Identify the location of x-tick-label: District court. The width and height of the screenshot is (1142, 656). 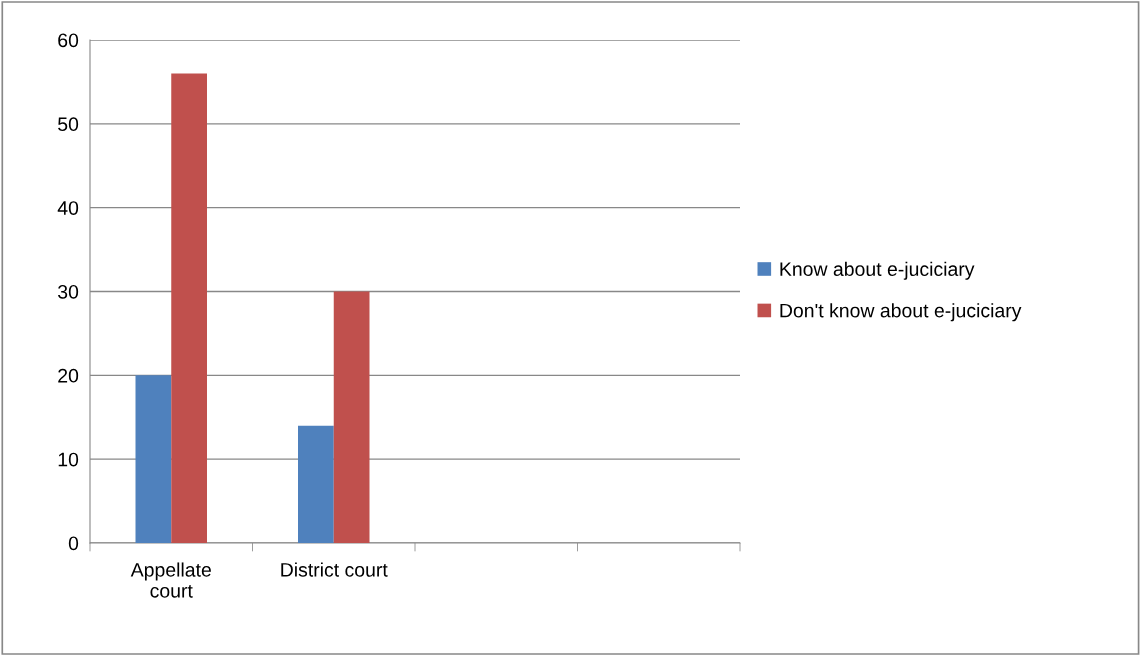
(334, 569).